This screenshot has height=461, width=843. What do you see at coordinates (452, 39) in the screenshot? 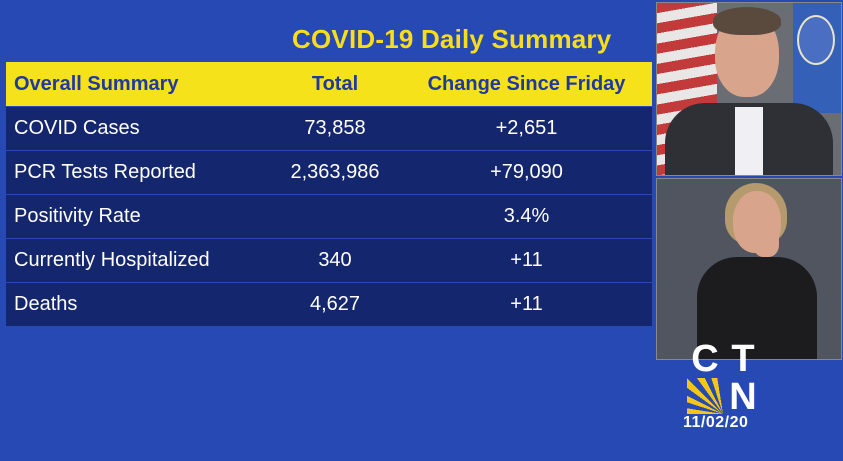
I see `summary-title: COVID-19 Daily Summary` at bounding box center [452, 39].